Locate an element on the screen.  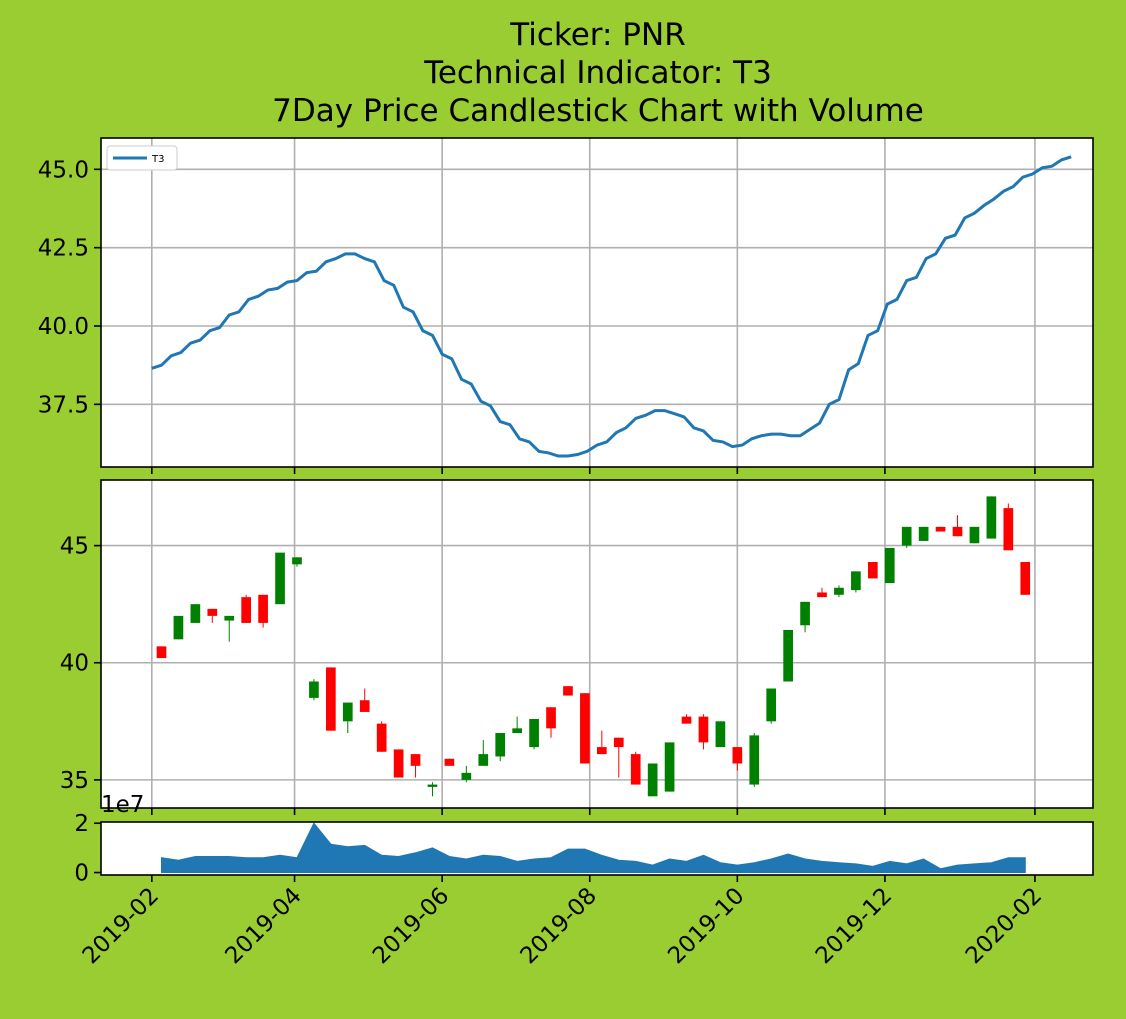
volume-ytick-label: 2 is located at coordinates (81, 824).